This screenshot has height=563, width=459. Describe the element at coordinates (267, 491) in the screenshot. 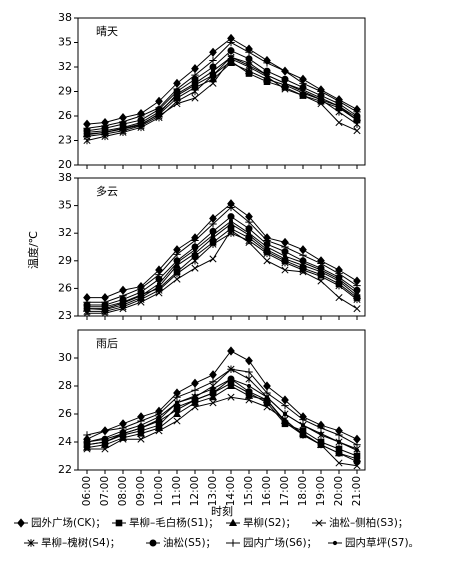

I see `x-tick-label: 16:00` at that location.